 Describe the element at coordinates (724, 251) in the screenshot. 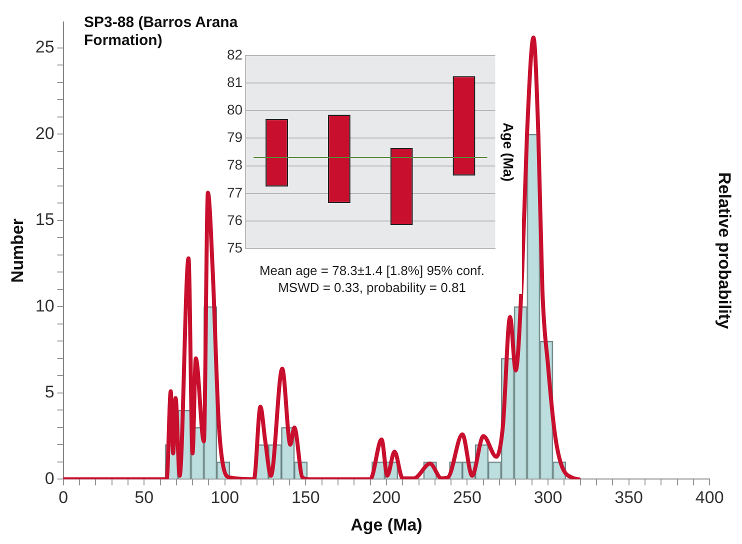

I see `y2-axis-title: Relative probability` at that location.